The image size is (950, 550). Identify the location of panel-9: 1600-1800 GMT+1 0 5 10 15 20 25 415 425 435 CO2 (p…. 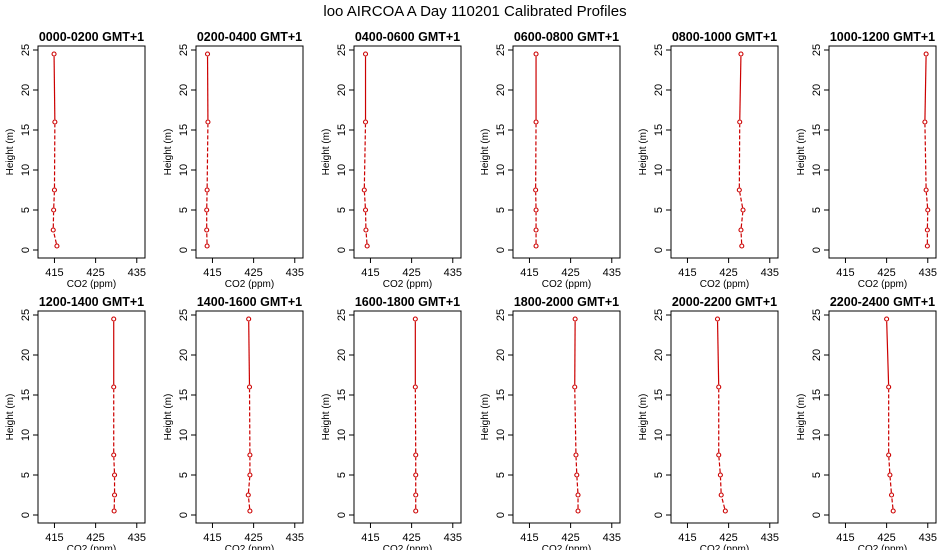
(391, 422).